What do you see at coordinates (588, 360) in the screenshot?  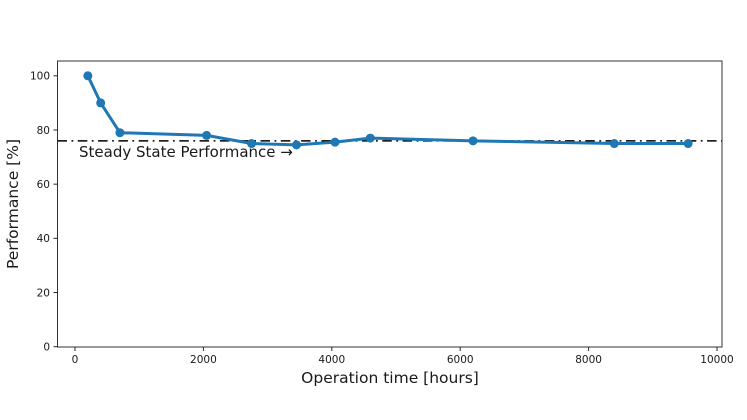 I see `x-tick-label: 8000` at bounding box center [588, 360].